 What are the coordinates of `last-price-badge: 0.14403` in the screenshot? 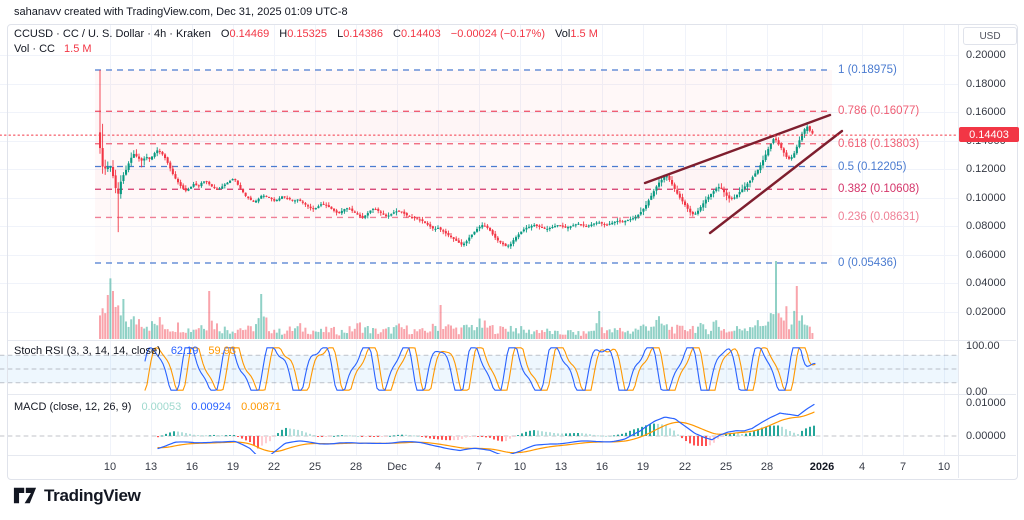 It's located at (989, 134).